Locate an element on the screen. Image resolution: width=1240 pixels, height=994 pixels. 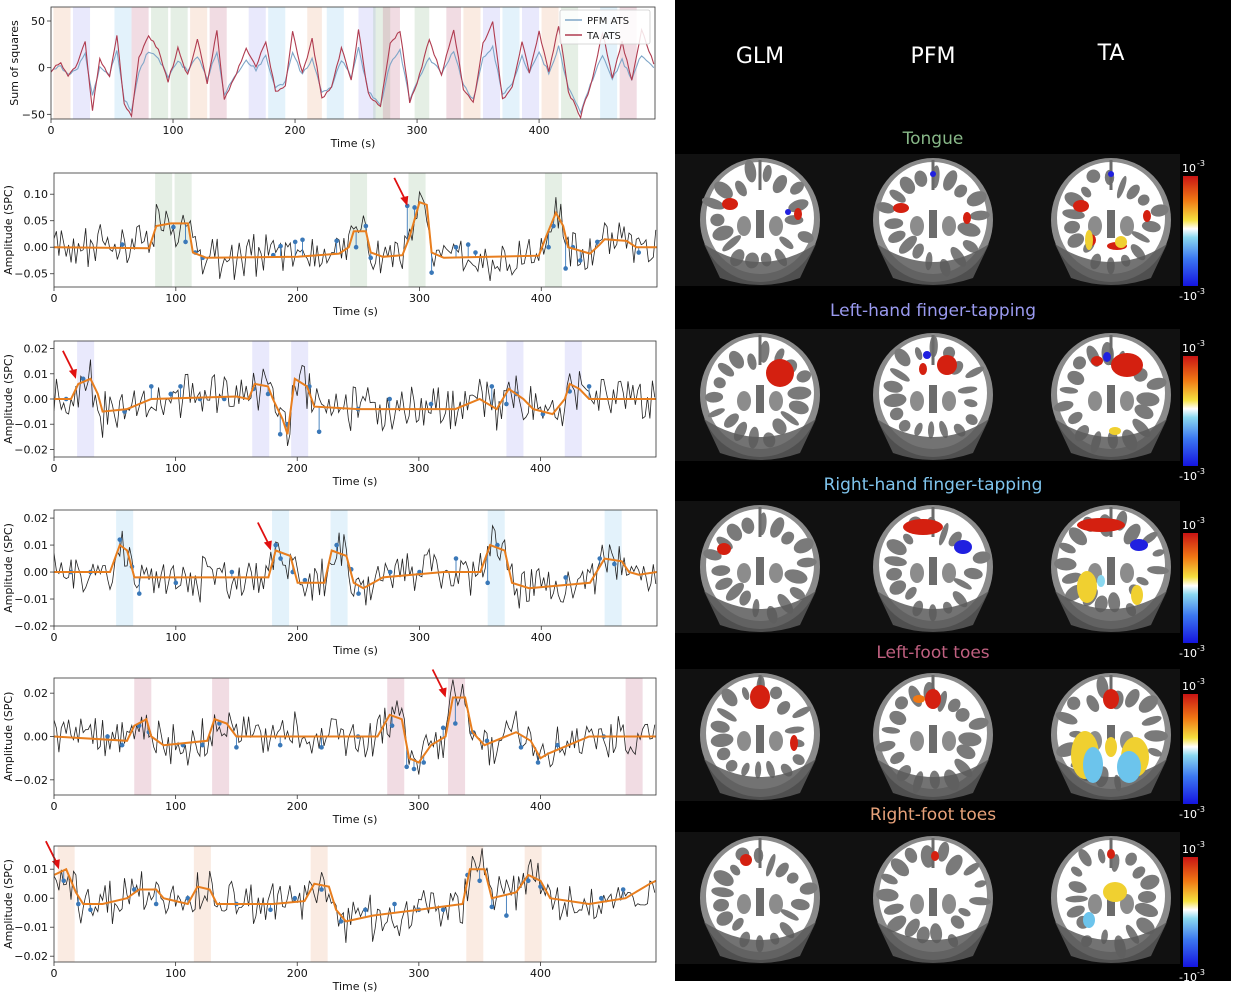
column-title-glm: GLM is located at coordinates (760, 56).